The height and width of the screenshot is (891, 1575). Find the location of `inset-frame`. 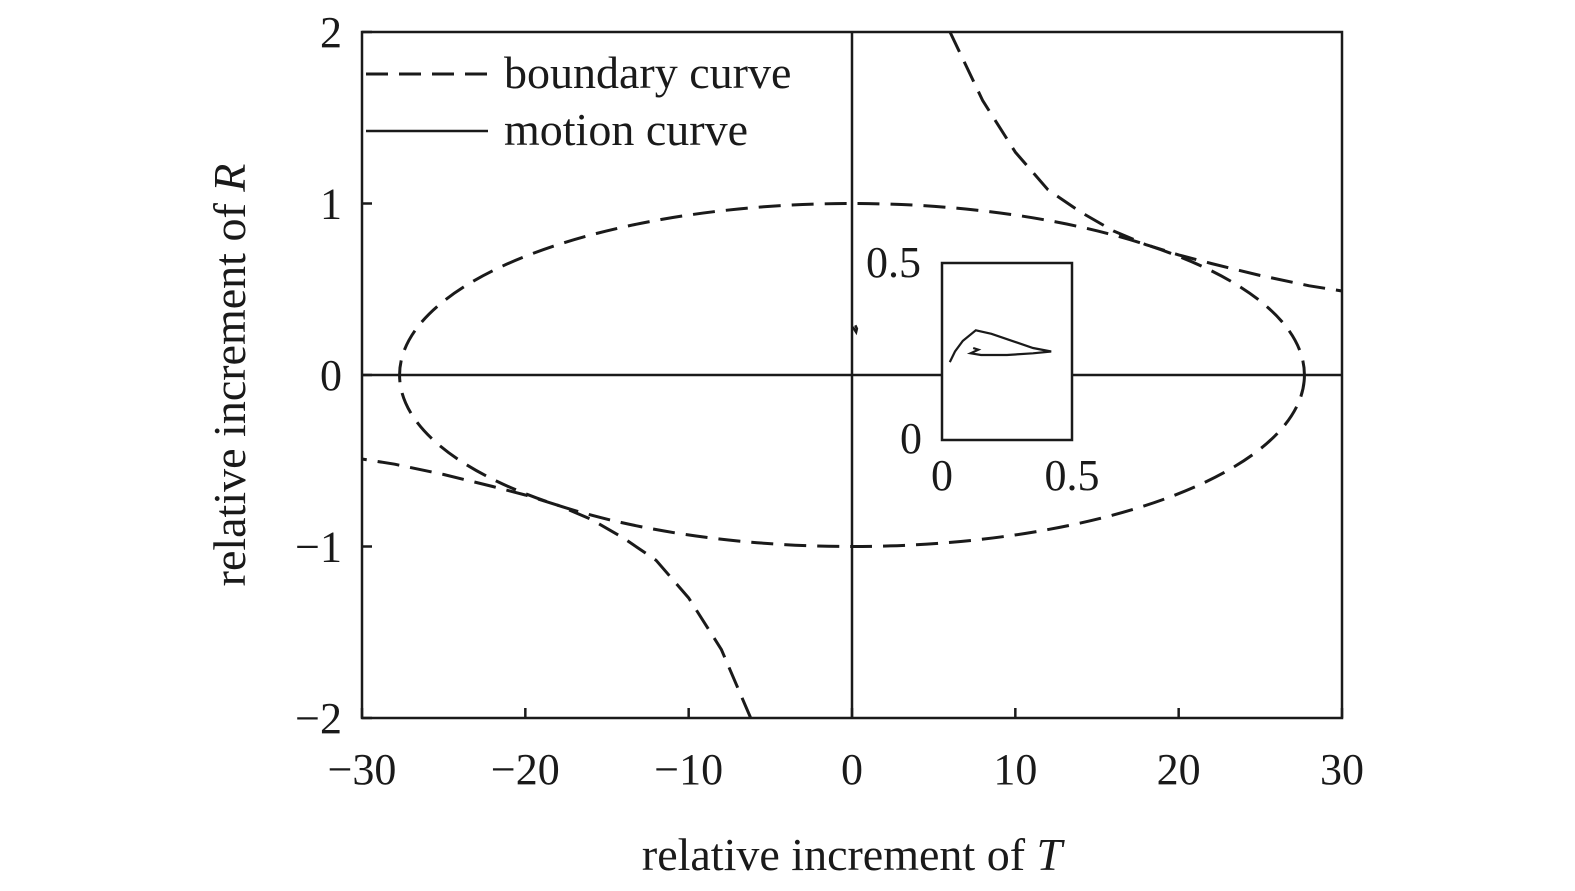

inset-frame is located at coordinates (1007, 351).